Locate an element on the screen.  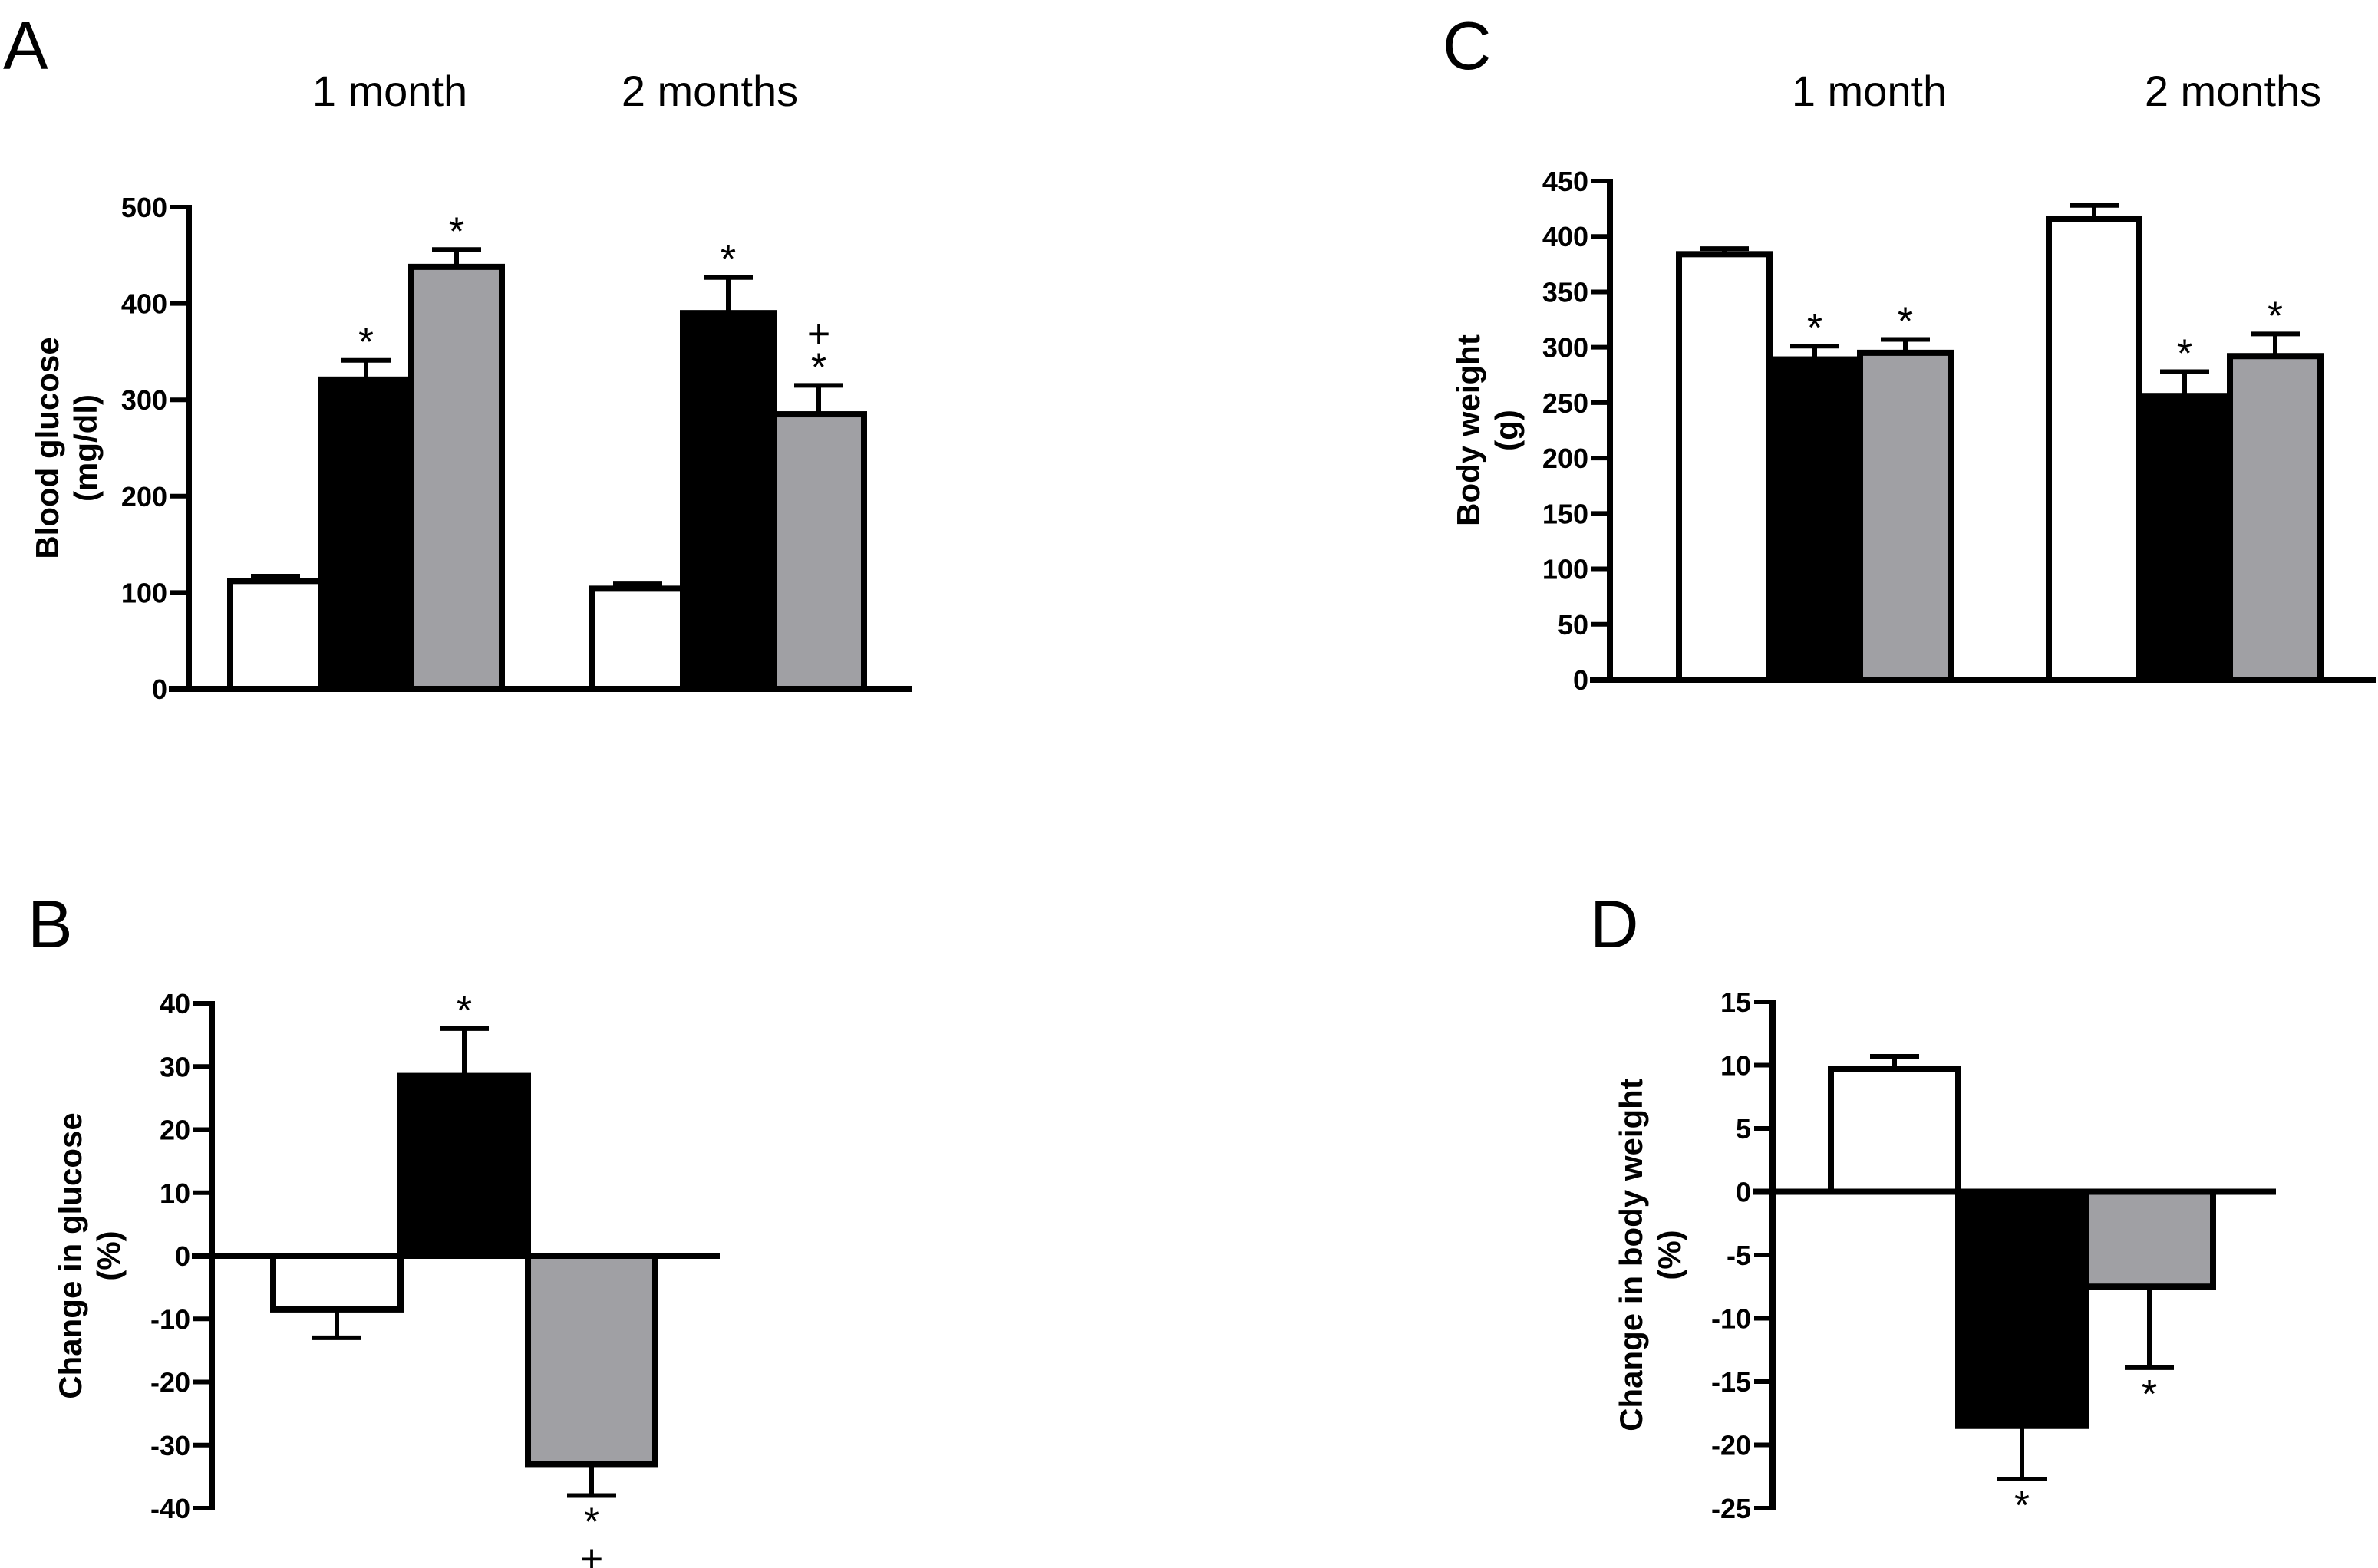
y-tick-label-c-7: 350 is located at coordinates (1565, 292).